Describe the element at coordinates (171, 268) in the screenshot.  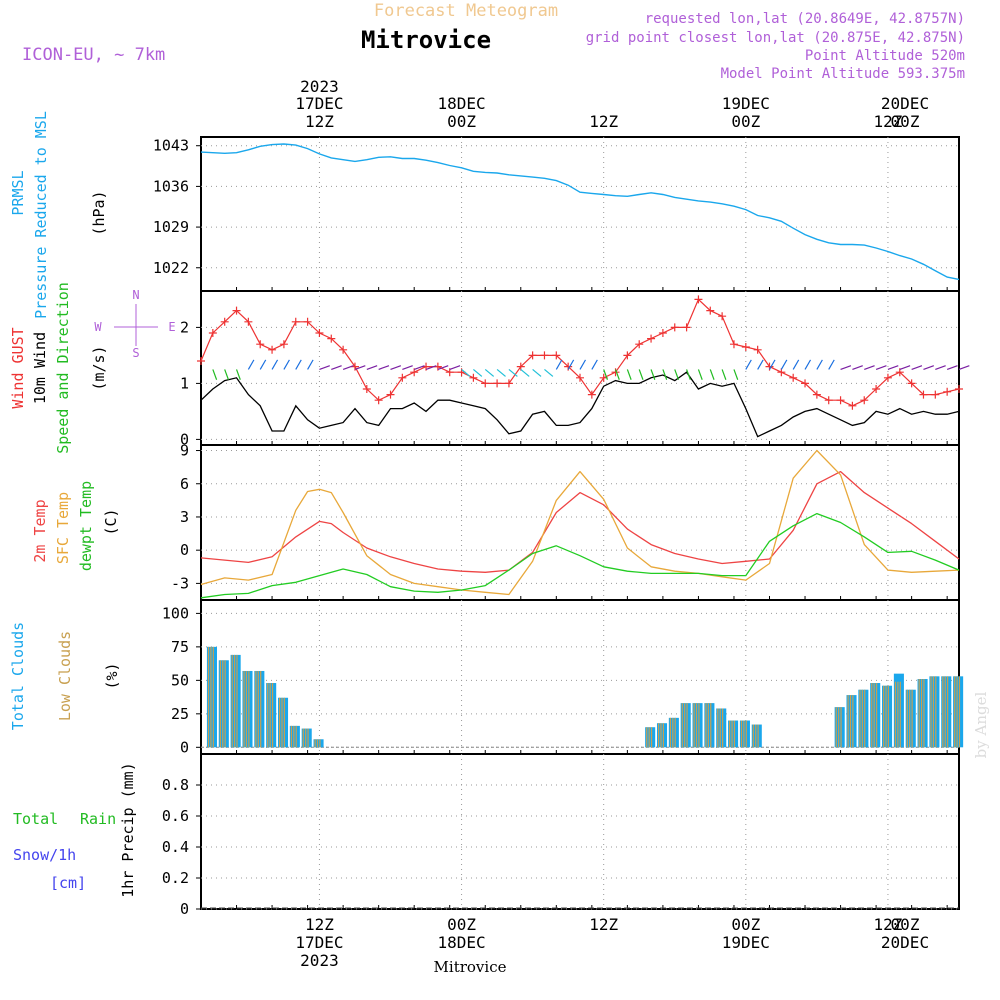
I see `y-tick-label: 1022` at that location.